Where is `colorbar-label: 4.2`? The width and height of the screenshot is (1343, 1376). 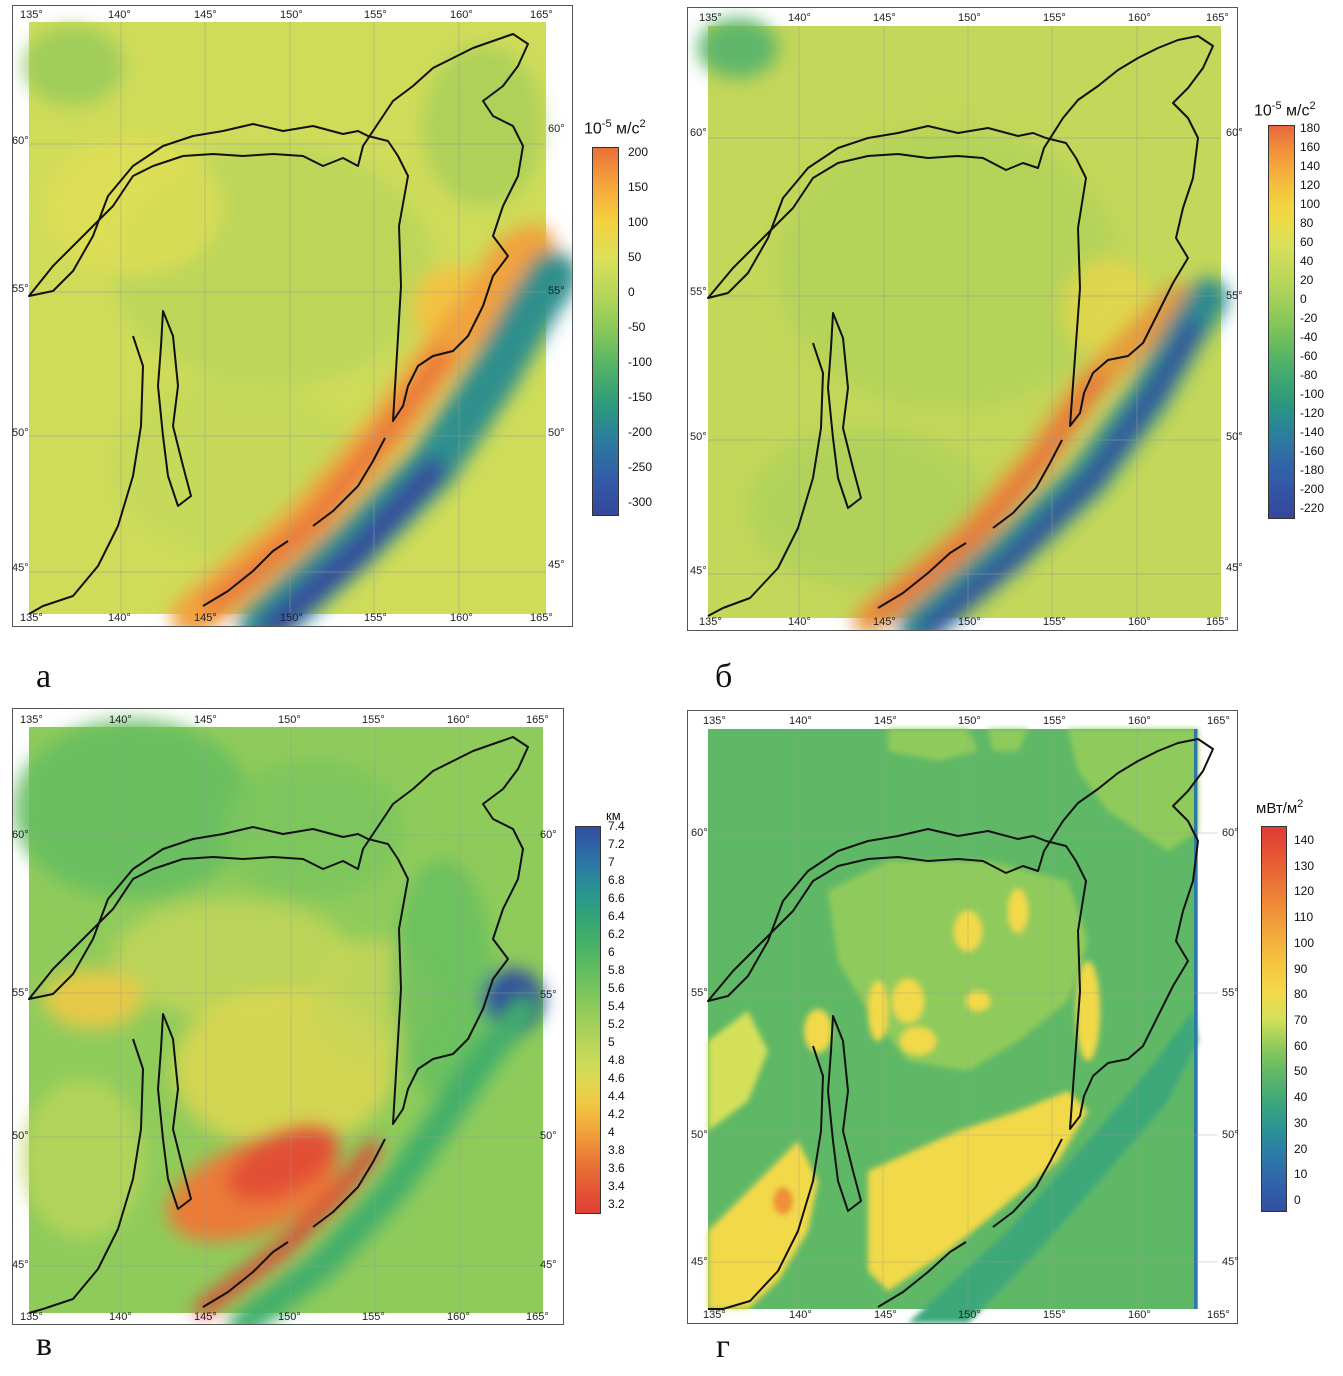 colorbar-label: 4.2 is located at coordinates (616, 1114).